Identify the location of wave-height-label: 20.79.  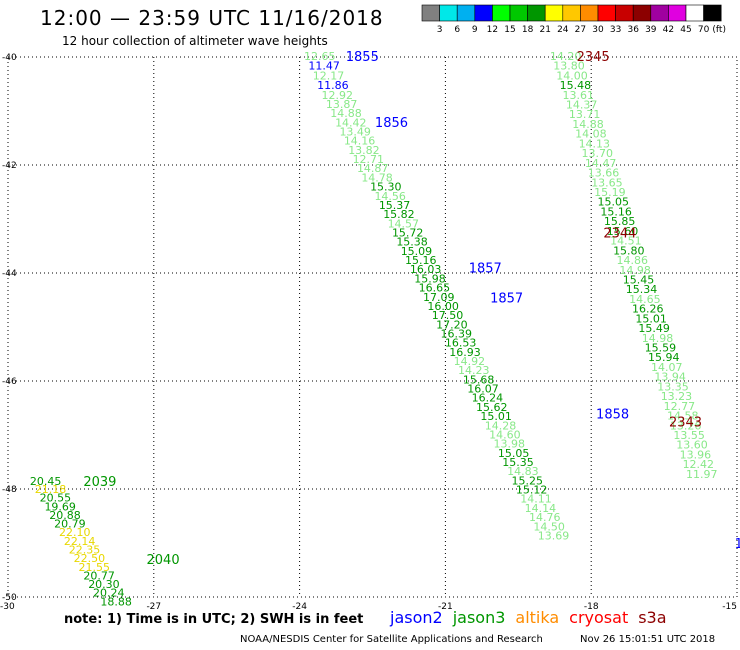
(70, 524).